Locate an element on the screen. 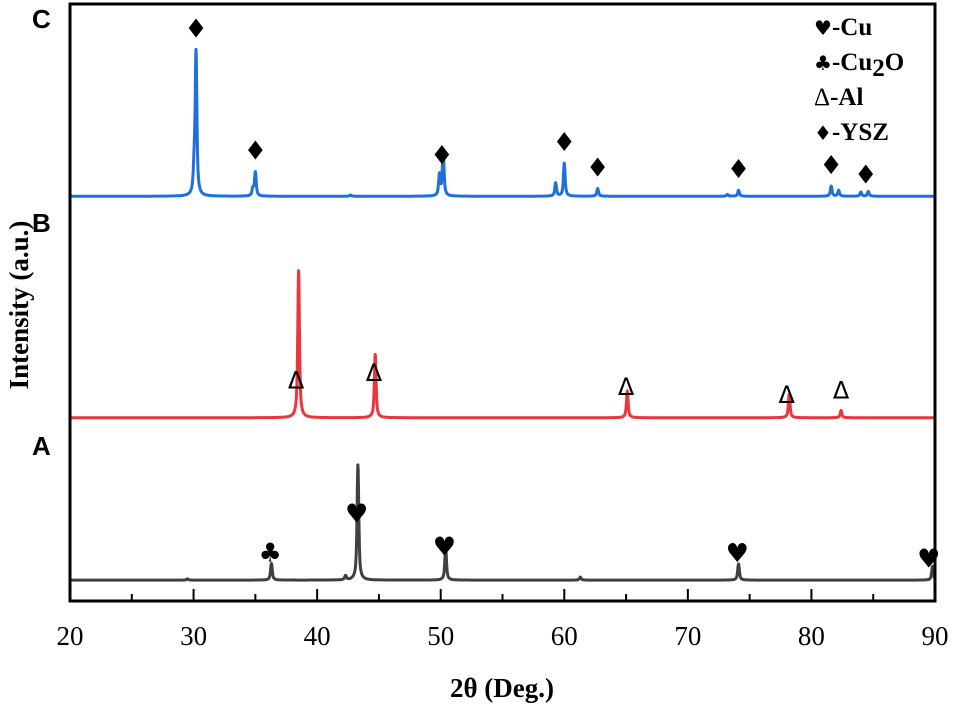 The height and width of the screenshot is (708, 956). x-tick-label: 80 is located at coordinates (811, 636).